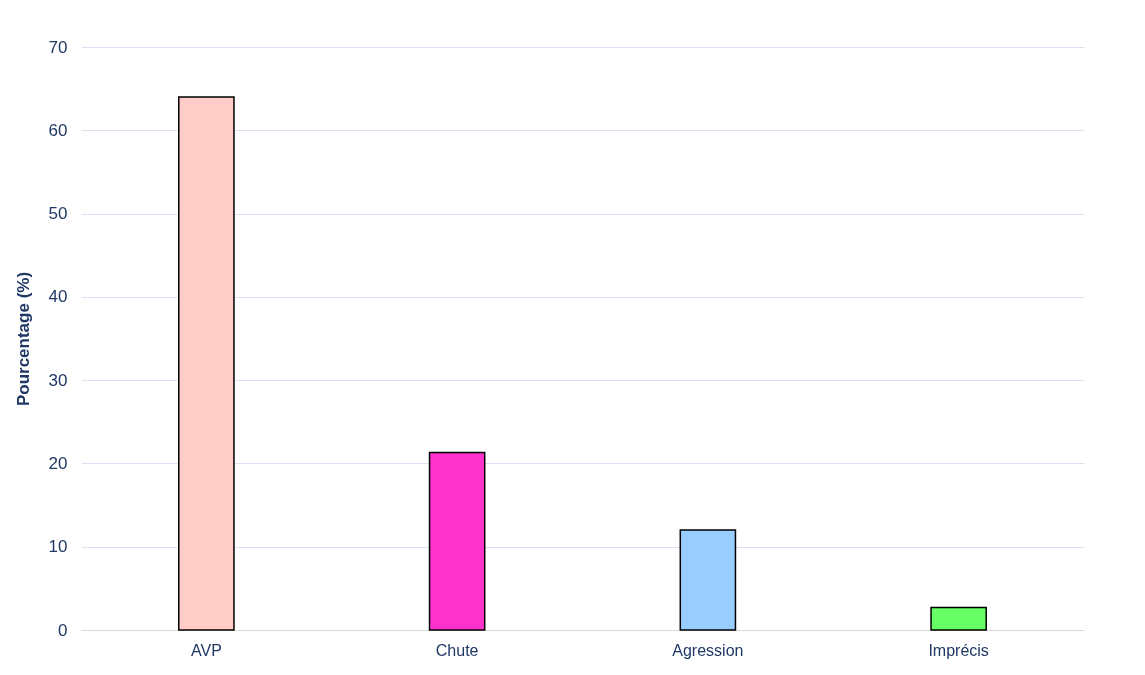  I want to click on y-tick-label: 20, so click(58, 463).